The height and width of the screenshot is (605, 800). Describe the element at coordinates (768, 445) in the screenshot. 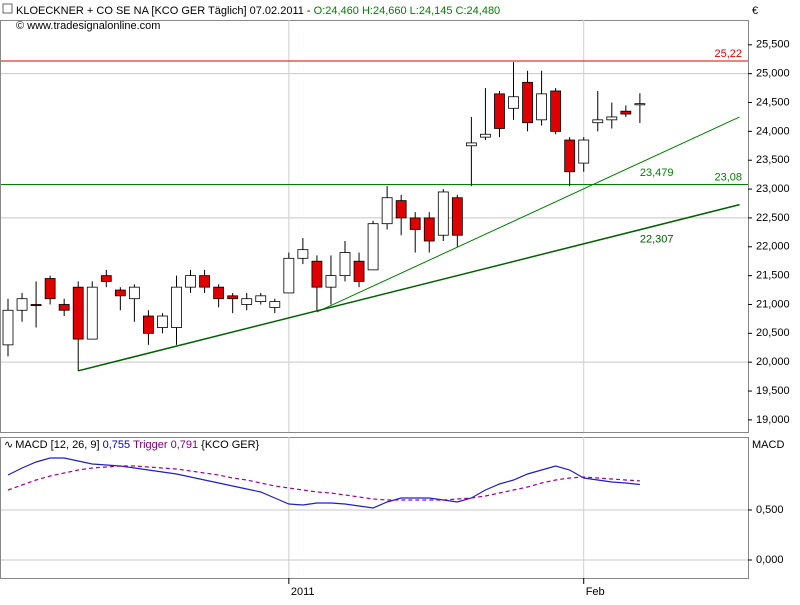

I see `macd-axis-label: MACD` at that location.